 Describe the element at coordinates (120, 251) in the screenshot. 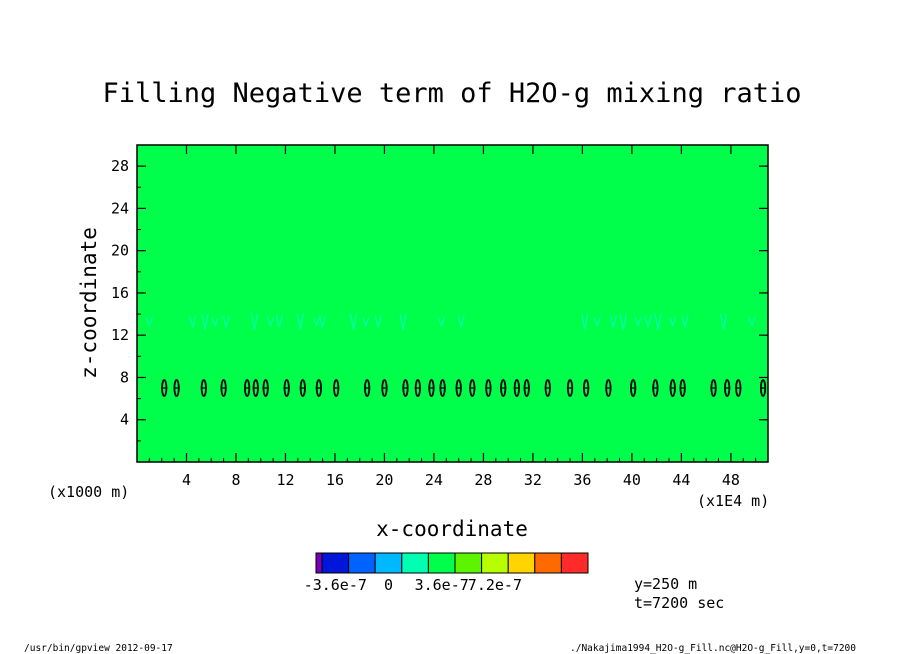

I see `y-tick-label: 20` at that location.